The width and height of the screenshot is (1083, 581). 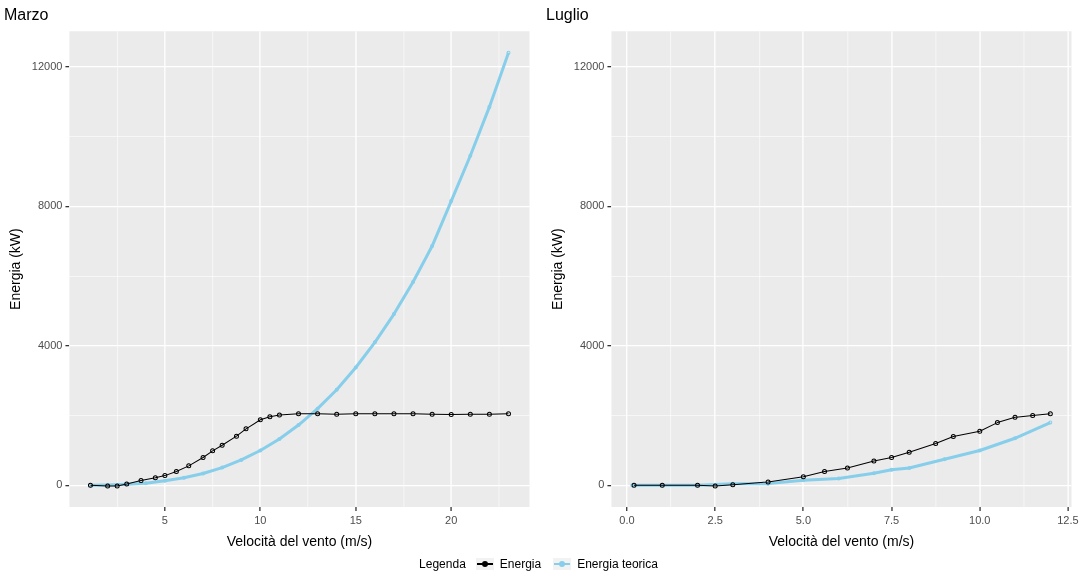 I want to click on x-tick-label: 15, so click(x=355, y=519).